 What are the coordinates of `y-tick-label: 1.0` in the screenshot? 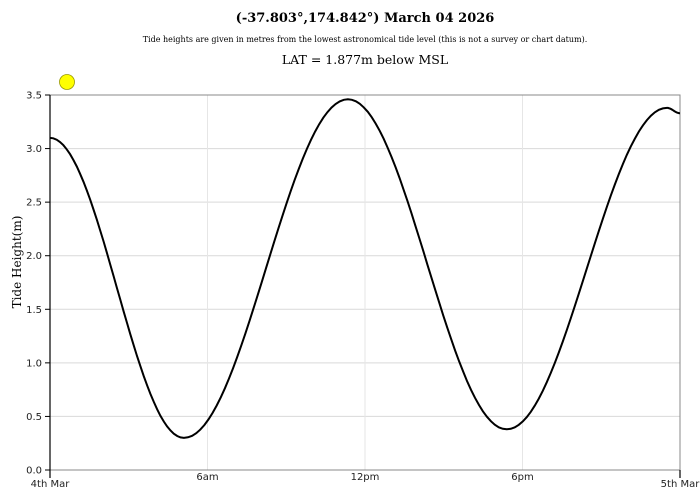 It's located at (34, 363).